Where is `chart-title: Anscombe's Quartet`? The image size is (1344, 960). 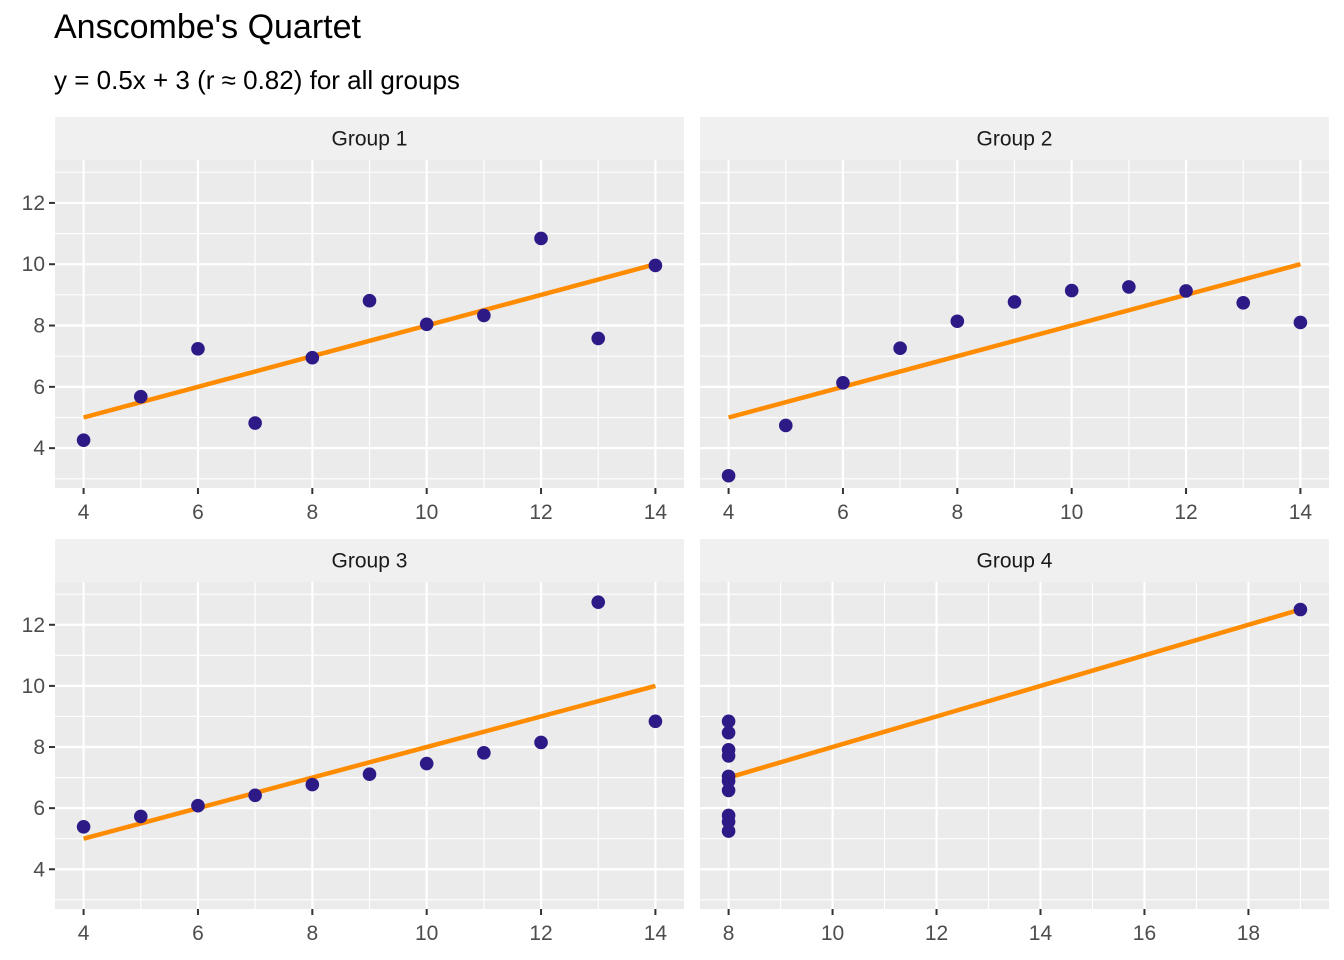
chart-title: Anscombe's Quartet is located at coordinates (208, 27).